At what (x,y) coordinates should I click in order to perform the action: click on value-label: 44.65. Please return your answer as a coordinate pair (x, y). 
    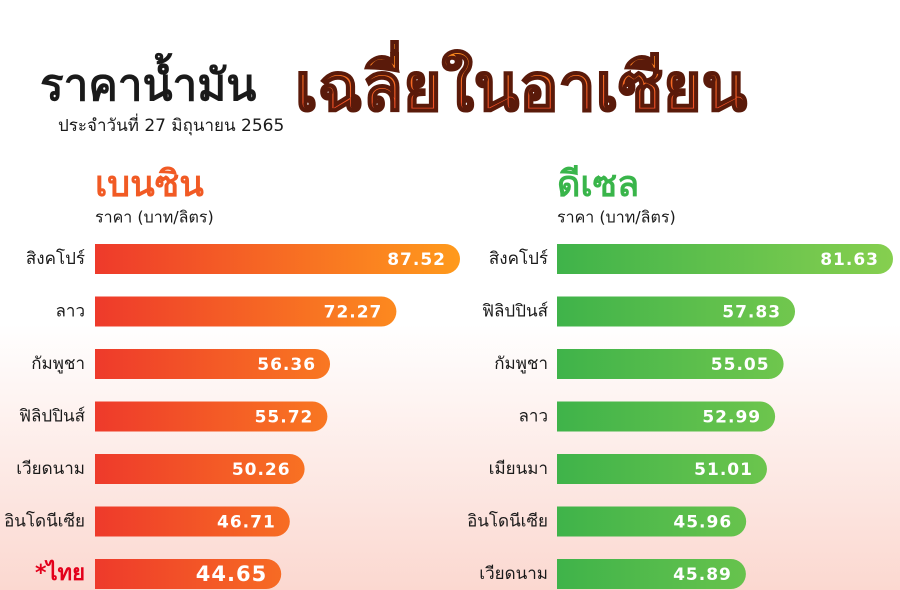
    Looking at the image, I should click on (231, 574).